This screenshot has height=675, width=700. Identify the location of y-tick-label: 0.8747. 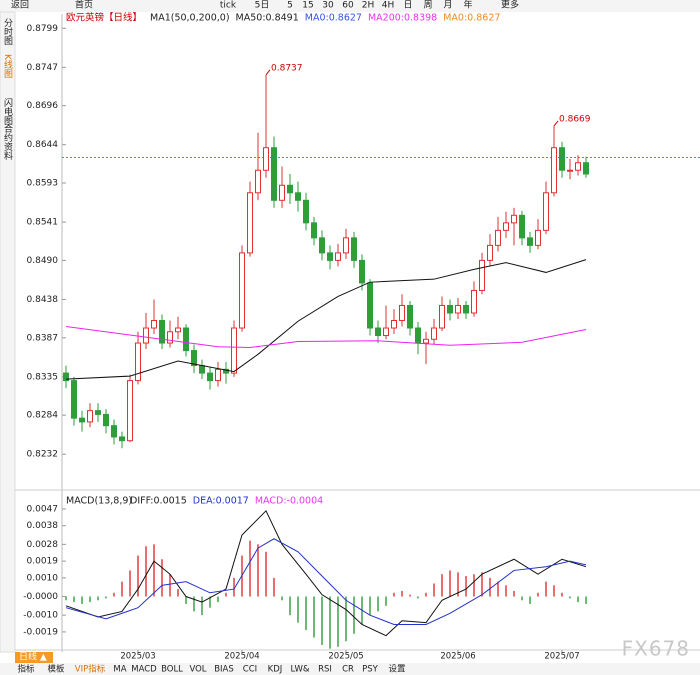
(43, 68).